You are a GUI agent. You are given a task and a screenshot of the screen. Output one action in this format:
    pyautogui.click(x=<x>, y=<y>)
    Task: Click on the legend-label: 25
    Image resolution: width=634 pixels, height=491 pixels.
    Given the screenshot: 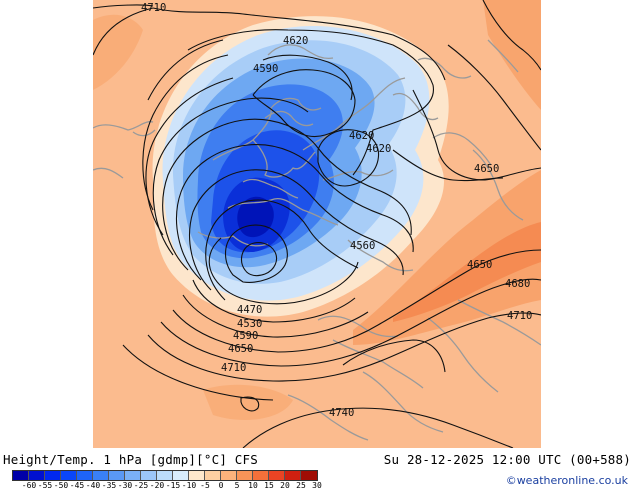 What is the action you would take?
    pyautogui.click(x=301, y=485)
    